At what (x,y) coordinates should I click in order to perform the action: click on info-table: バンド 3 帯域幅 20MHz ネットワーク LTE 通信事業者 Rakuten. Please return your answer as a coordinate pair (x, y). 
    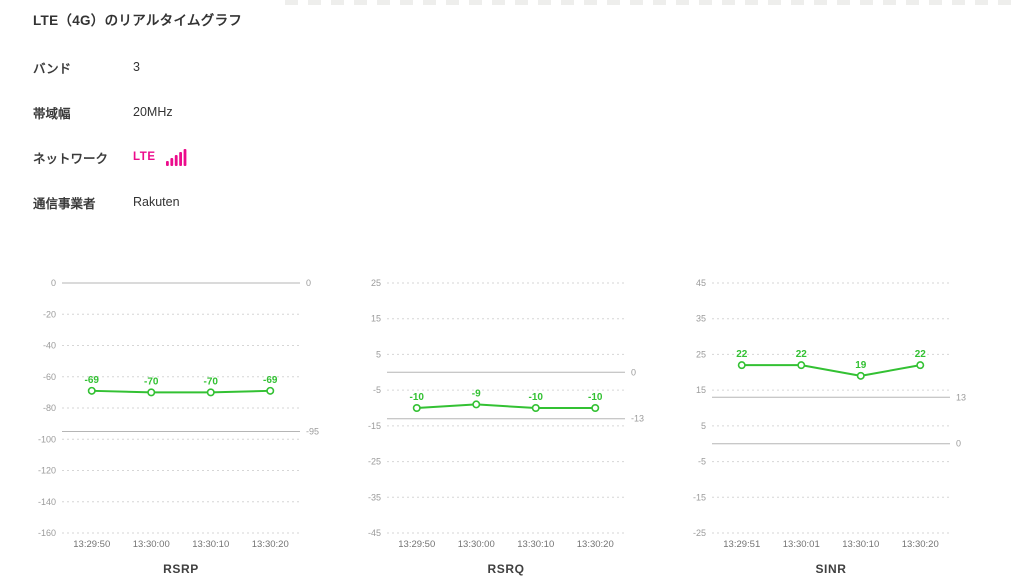
    Looking at the image, I should click on (110, 147).